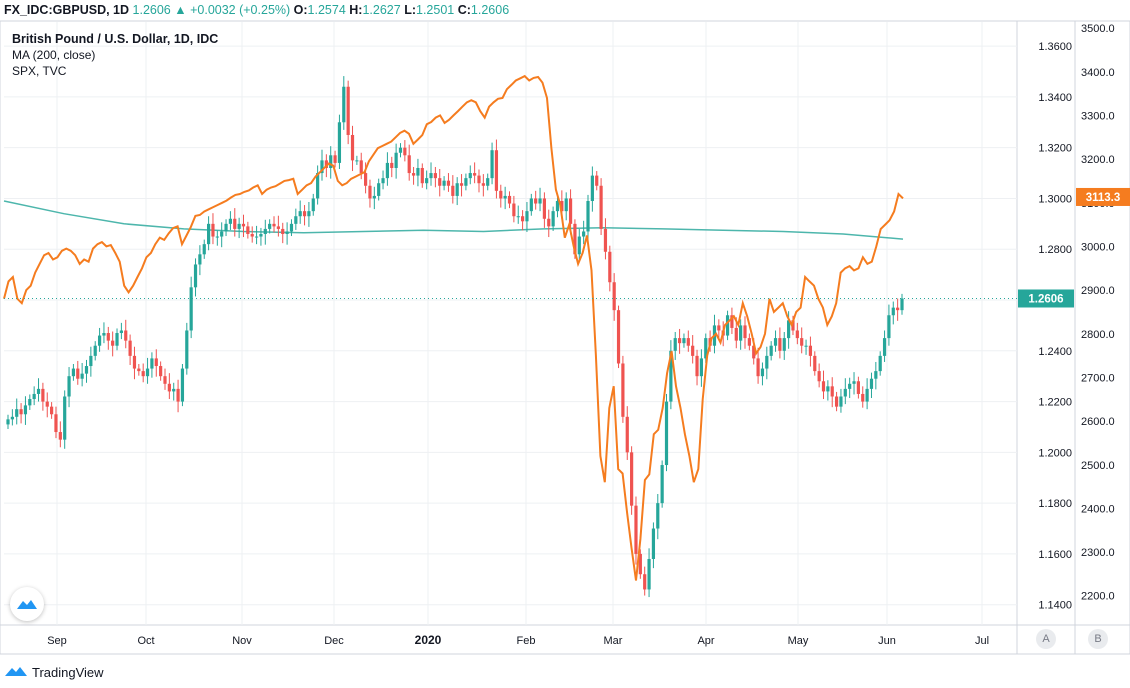  I want to click on gbpusd-last-label: 1.2606, so click(1045, 299).